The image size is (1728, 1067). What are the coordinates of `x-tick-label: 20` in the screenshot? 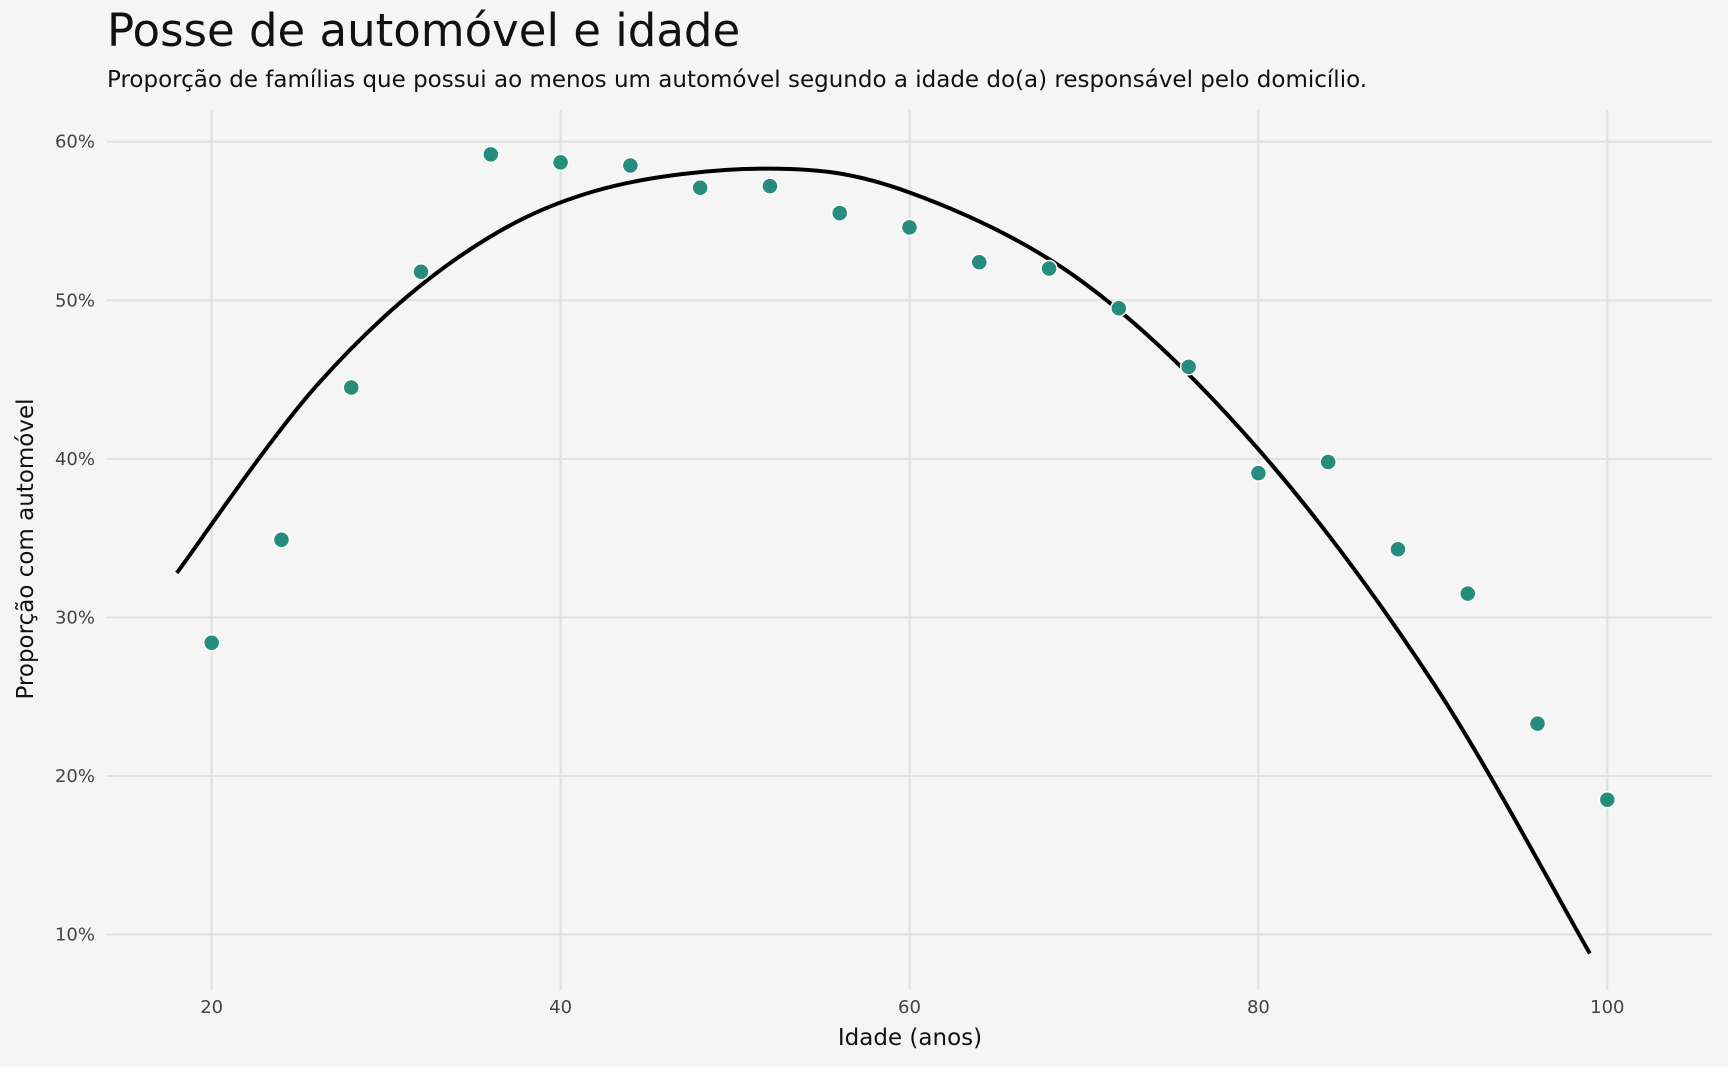 It's located at (211, 1007).